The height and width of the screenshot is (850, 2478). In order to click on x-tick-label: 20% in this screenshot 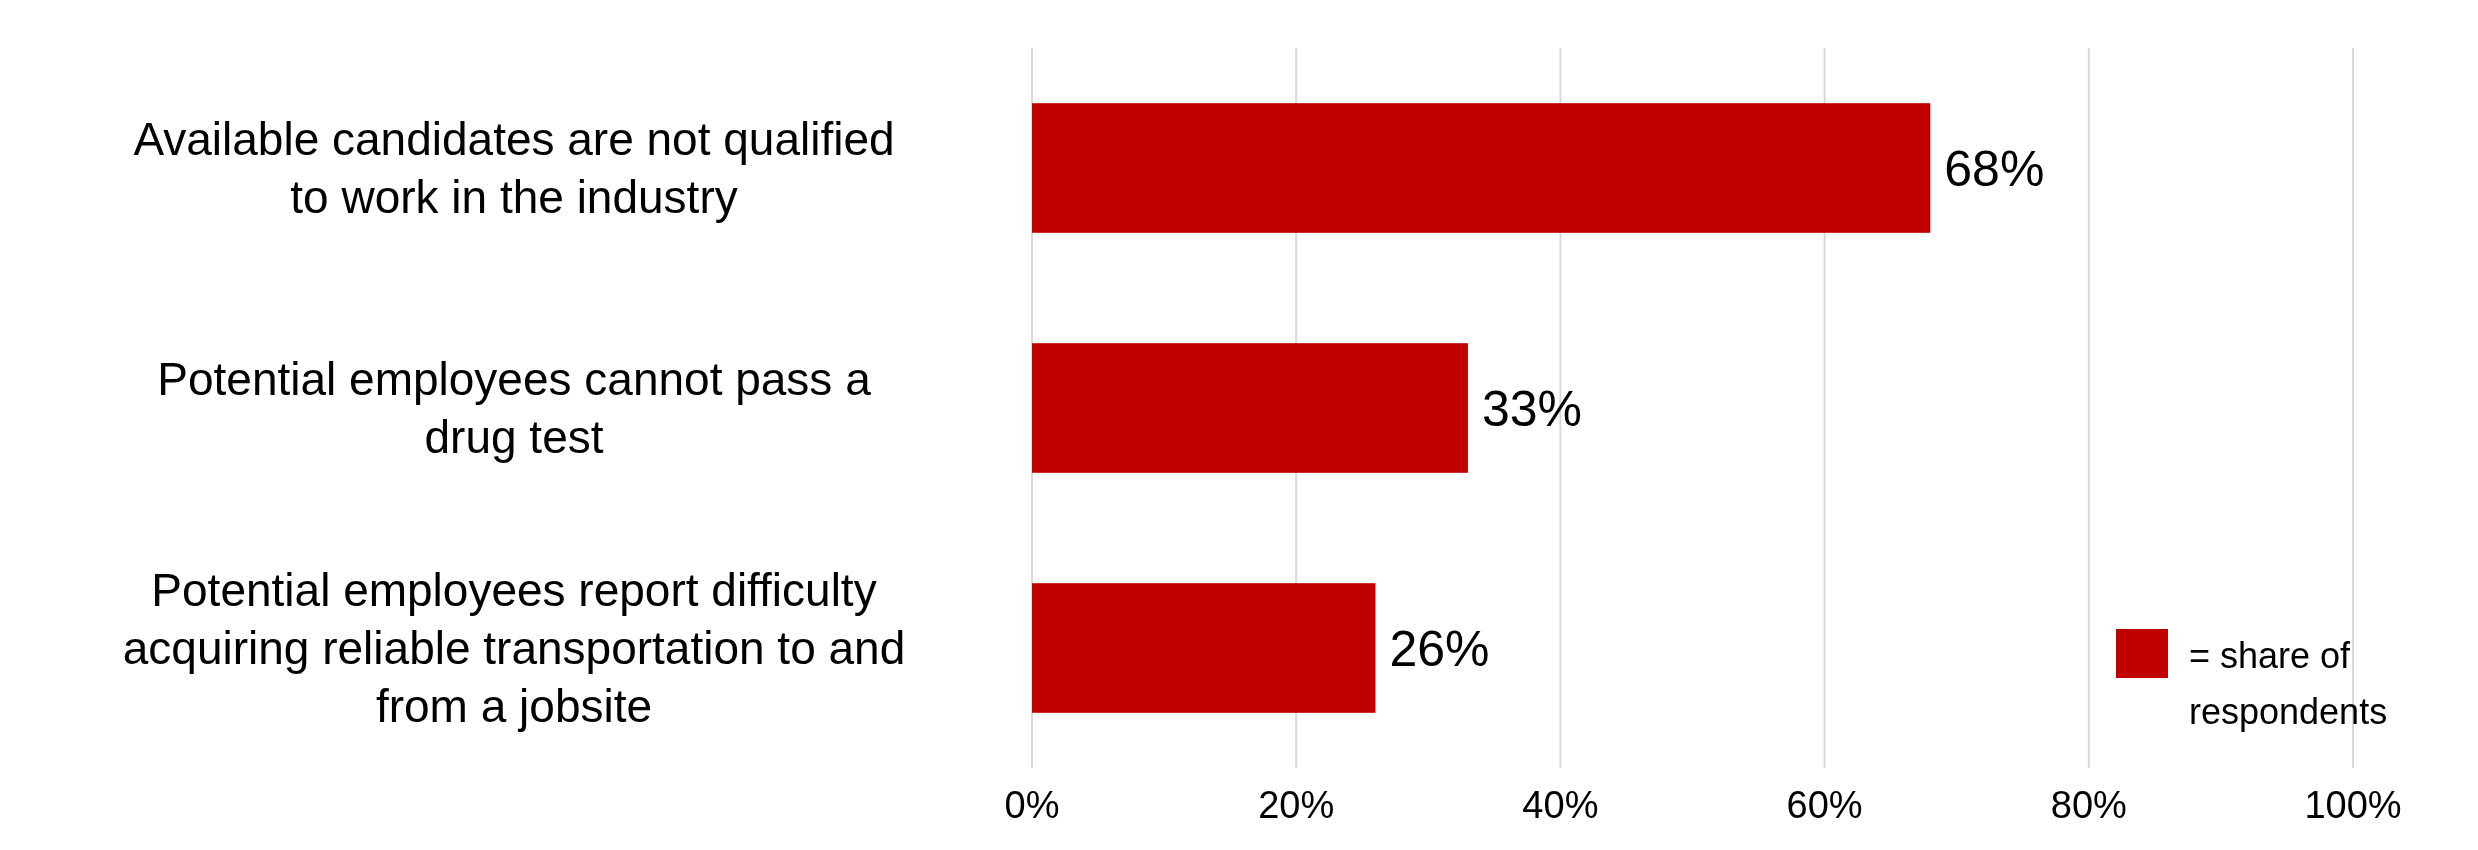, I will do `click(1296, 805)`.